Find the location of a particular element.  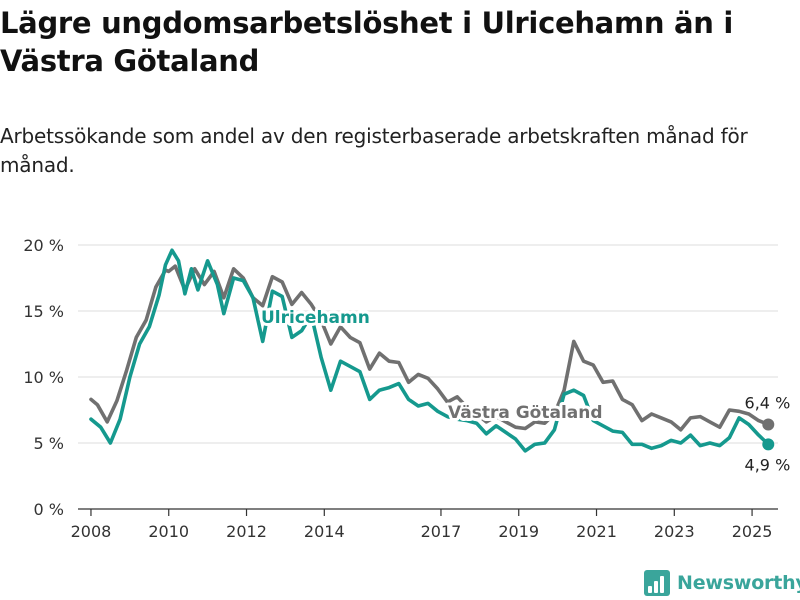

series-label-vastra-gotaland: Västra Götaland is located at coordinates (525, 413).